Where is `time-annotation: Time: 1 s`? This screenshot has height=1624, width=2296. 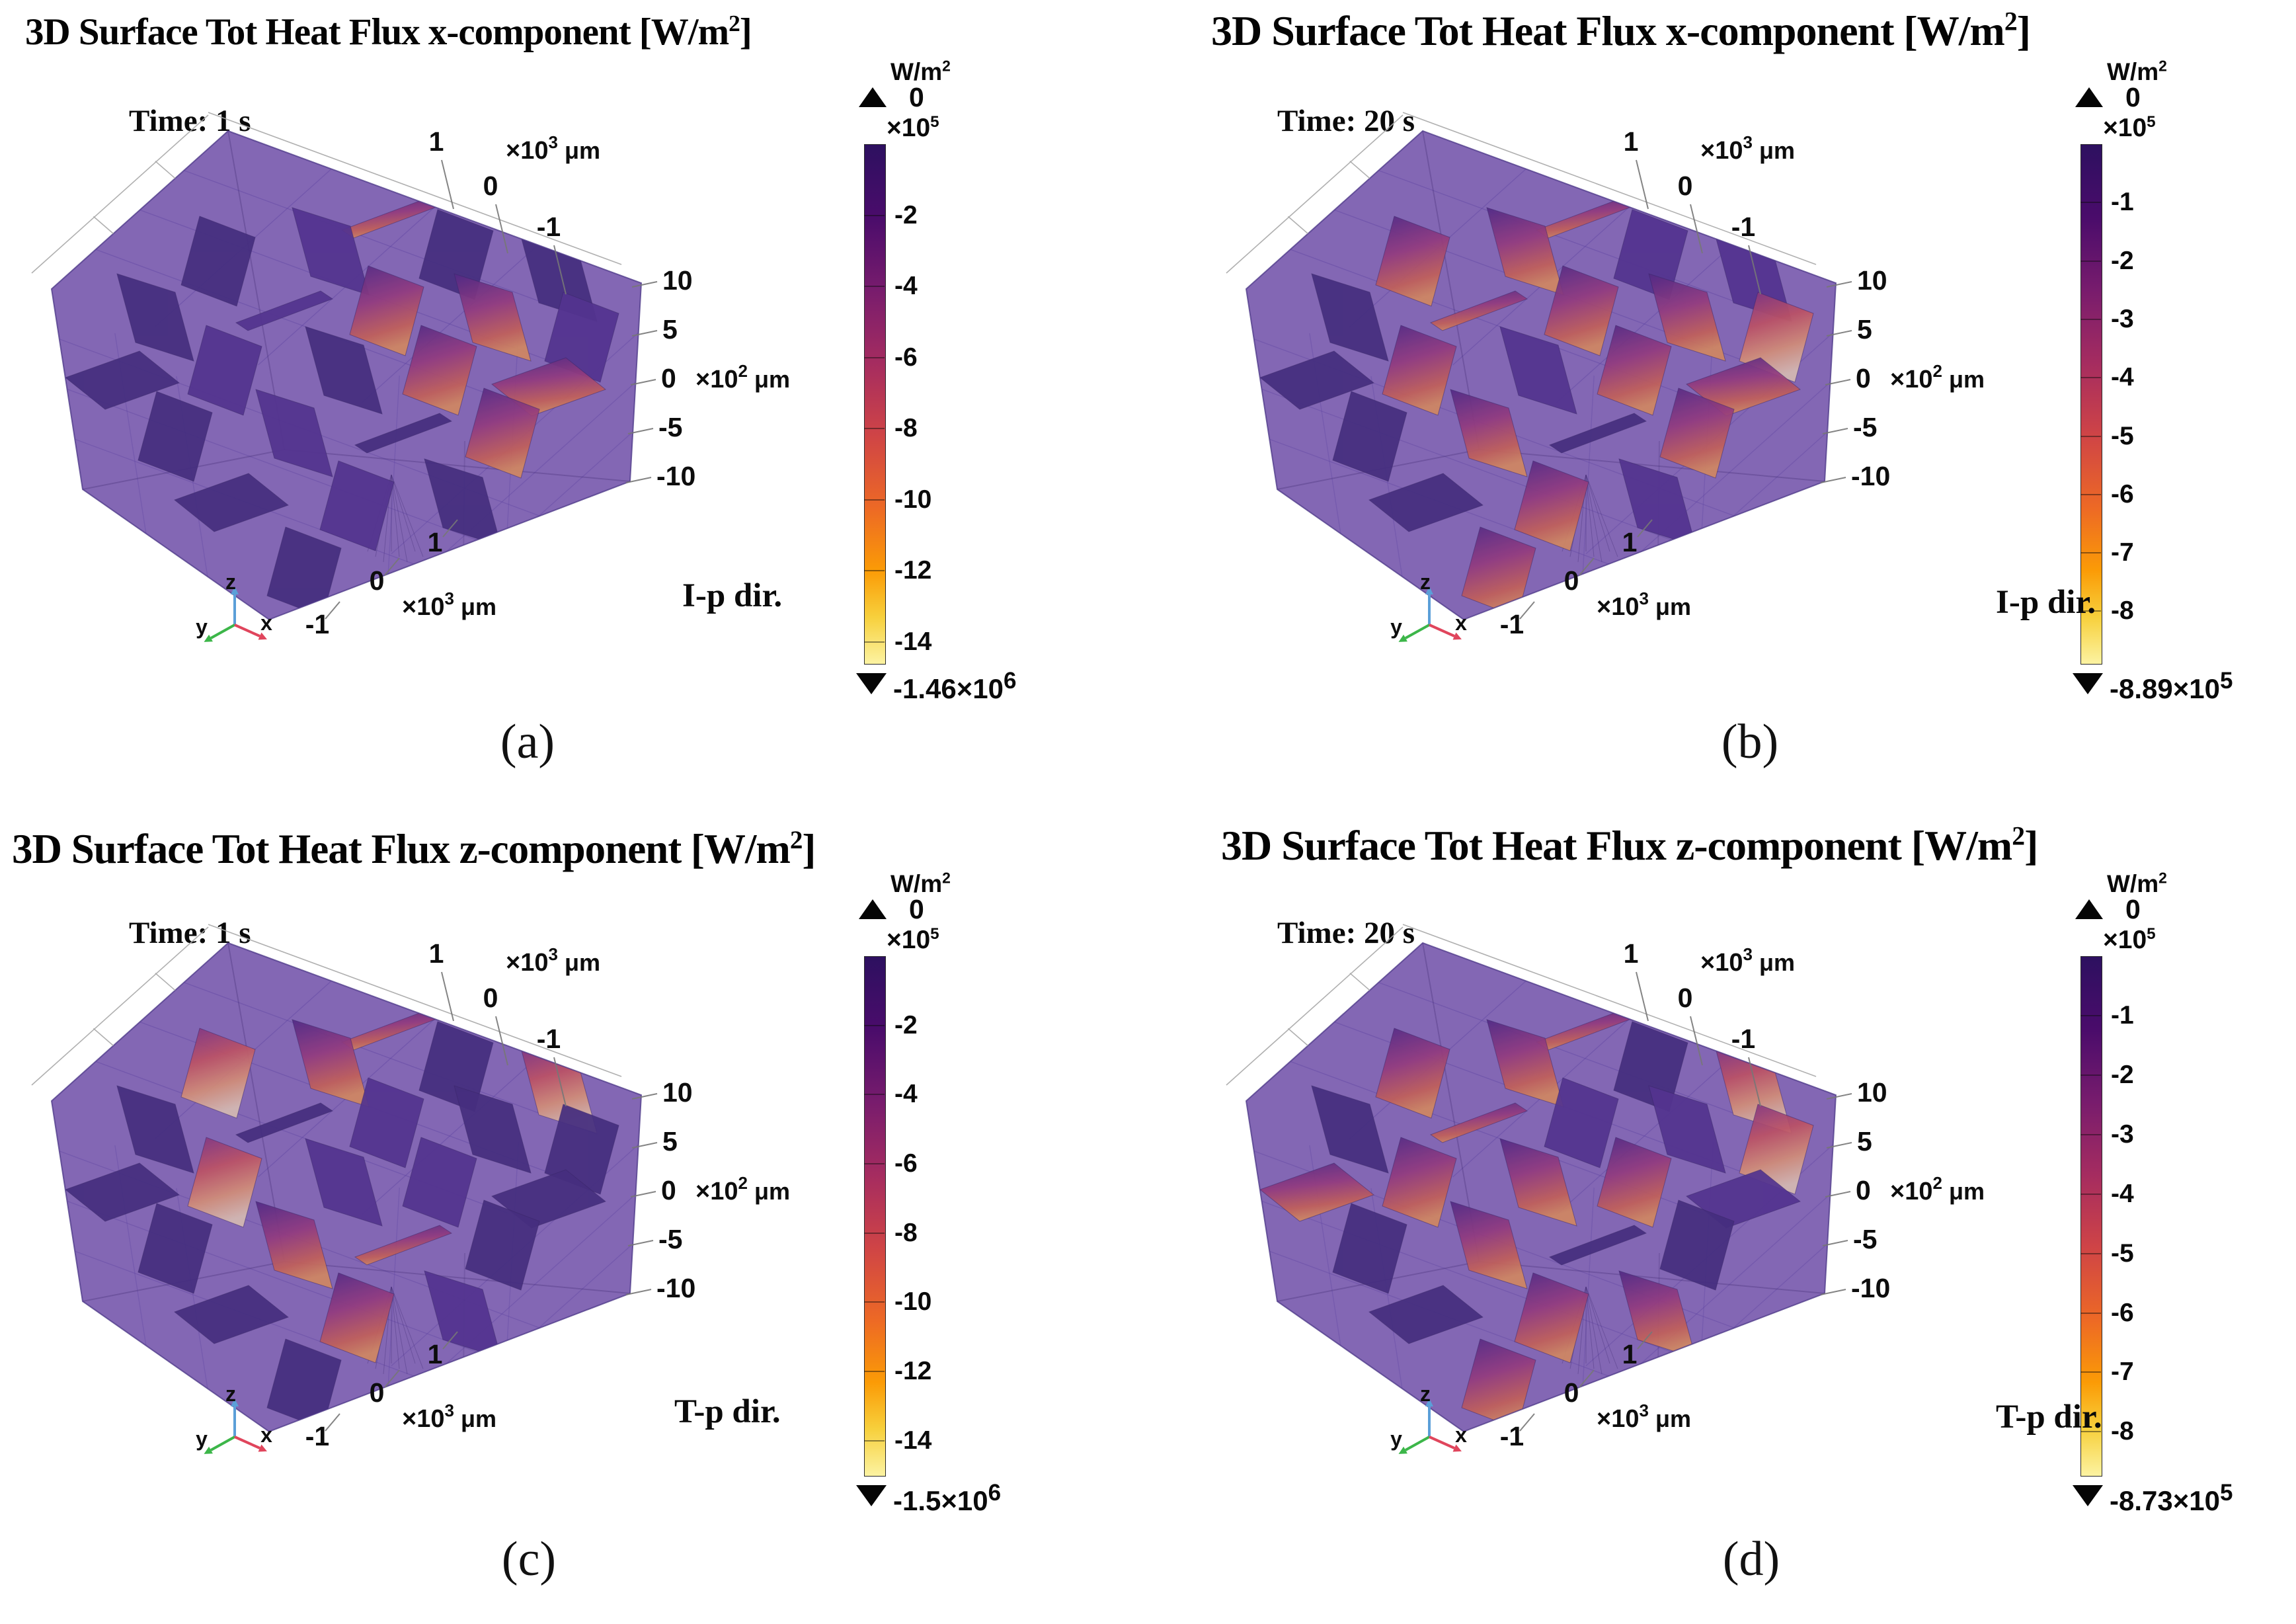 time-annotation: Time: 1 s is located at coordinates (190, 933).